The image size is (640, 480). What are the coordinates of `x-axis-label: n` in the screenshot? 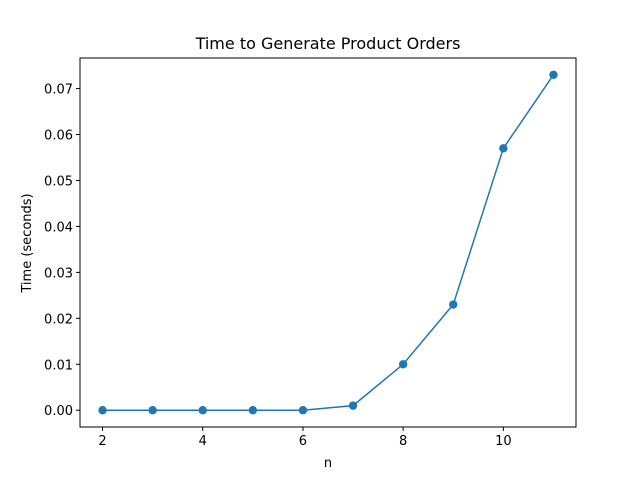 It's located at (328, 463).